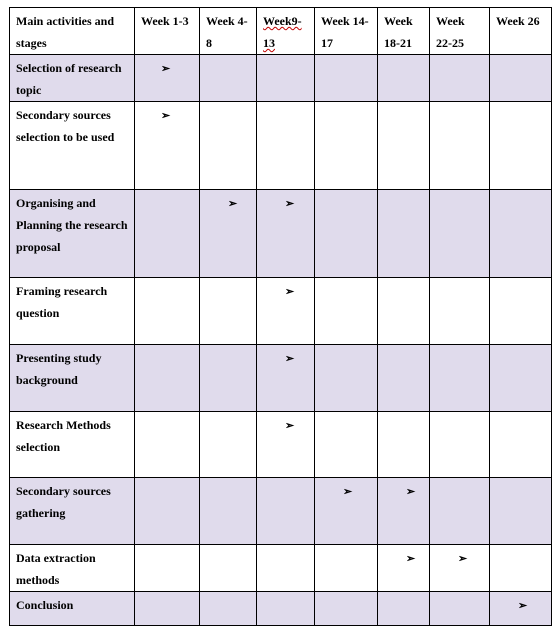  What do you see at coordinates (72, 31) in the screenshot?
I see `header-activity: Main activities and stages` at bounding box center [72, 31].